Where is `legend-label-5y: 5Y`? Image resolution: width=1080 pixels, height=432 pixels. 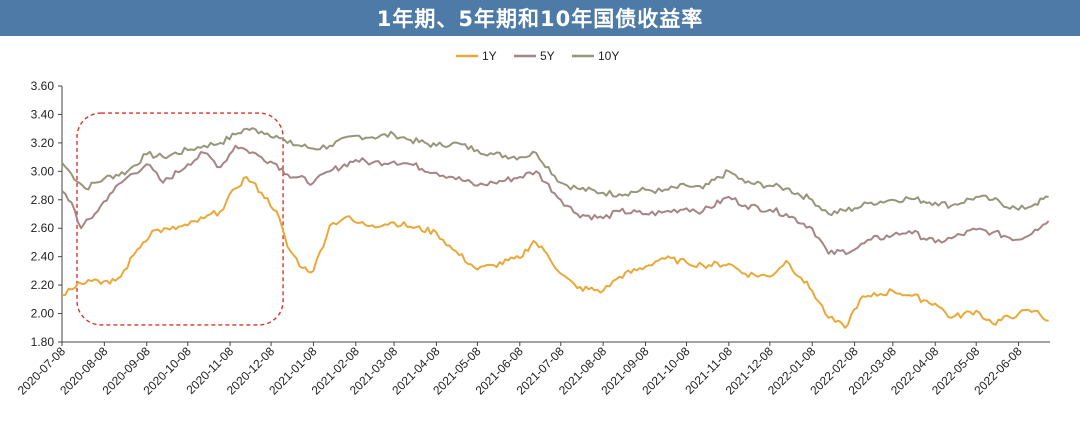
legend-label-5y: 5Y is located at coordinates (547, 56).